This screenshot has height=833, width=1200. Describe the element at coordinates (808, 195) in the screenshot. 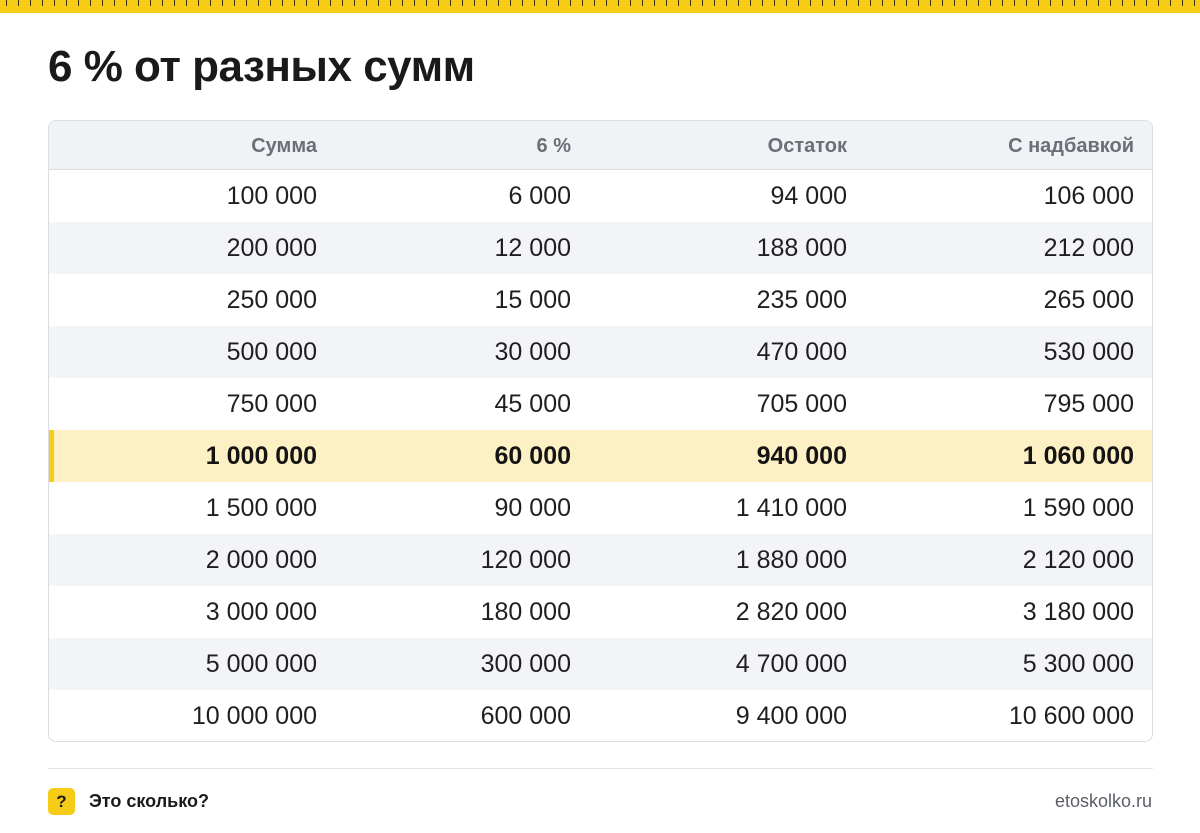

I see `cell-remainder: 94 000` at that location.